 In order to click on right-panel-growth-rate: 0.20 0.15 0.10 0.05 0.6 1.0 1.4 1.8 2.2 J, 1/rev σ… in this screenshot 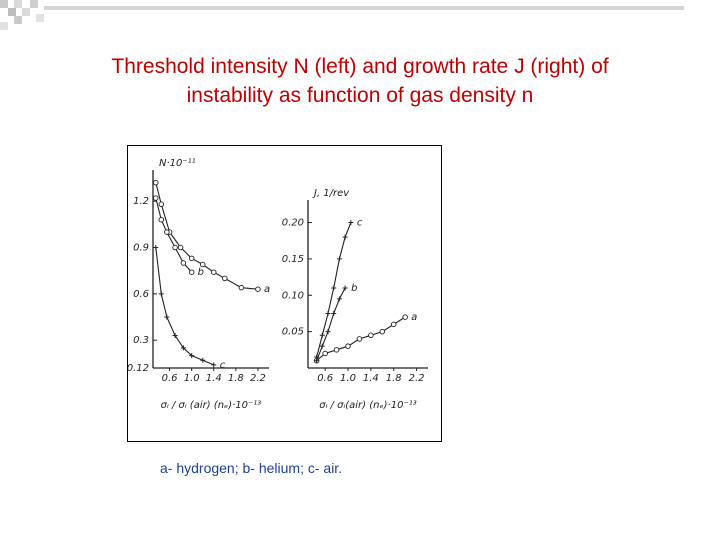, I will do `click(355, 299)`.